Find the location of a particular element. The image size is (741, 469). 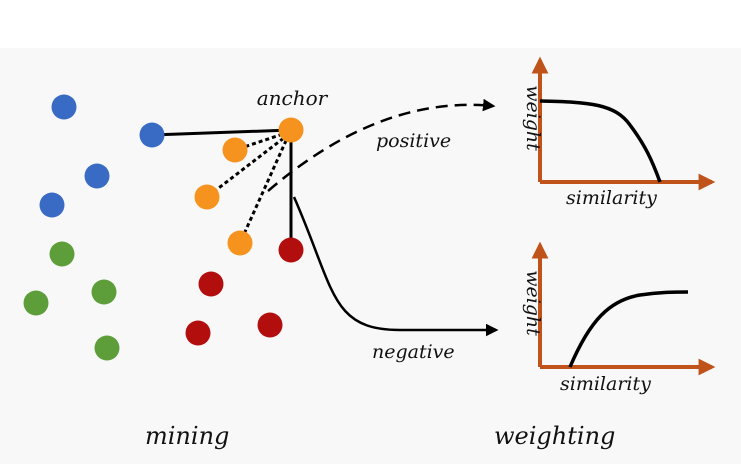

top-plot-xlabel: similarity is located at coordinates (611, 198).